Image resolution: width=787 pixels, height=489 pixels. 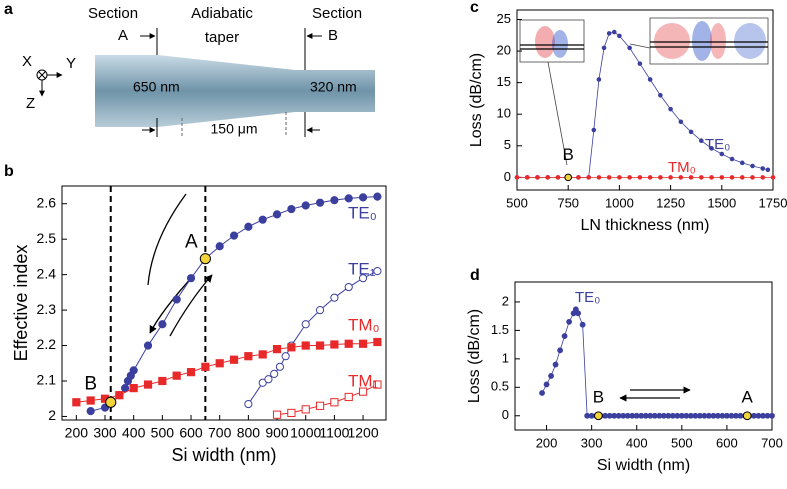 I want to click on axis-name: Z, so click(x=30, y=103).